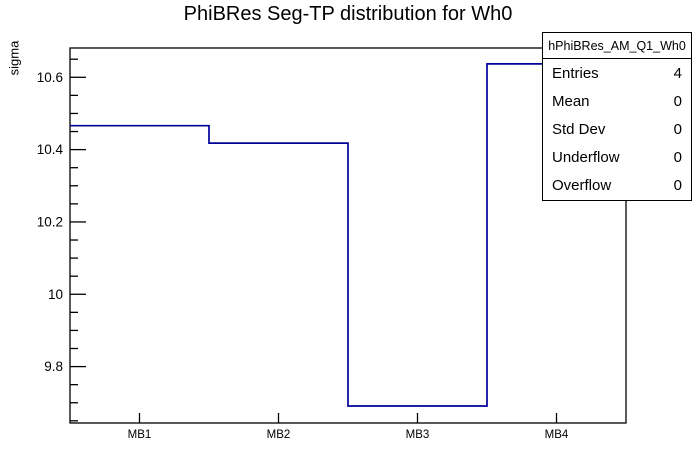  Describe the element at coordinates (617, 46) in the screenshot. I see `stats-box-title: hPhiBRes_AM_Q1_Wh0` at that location.